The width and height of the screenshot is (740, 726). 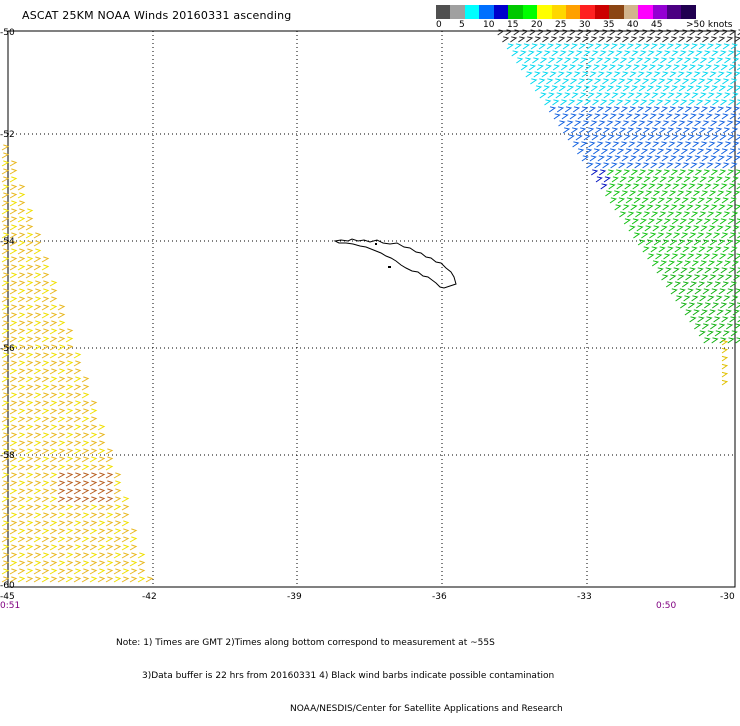 I want to click on latitude-label: -58, so click(x=7, y=456).